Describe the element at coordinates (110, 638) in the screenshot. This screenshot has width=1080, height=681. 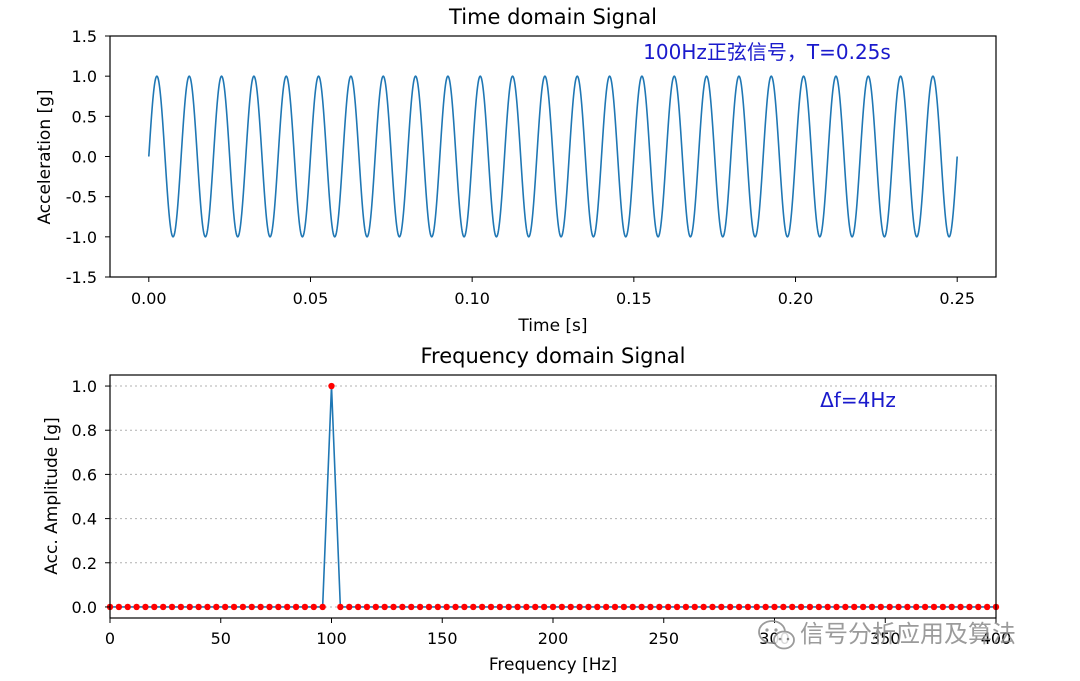
I see `frequency-xtick-label: 0` at that location.